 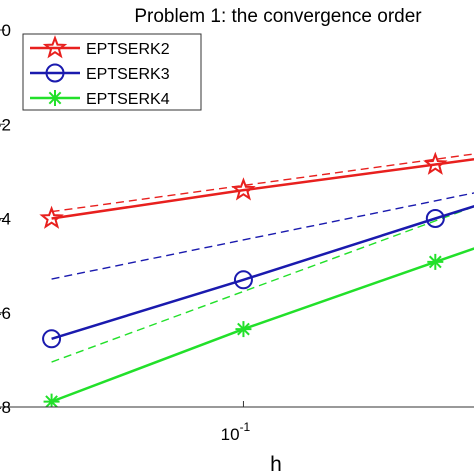 I want to click on data-point-eptserk3-1-shape, so click(x=52, y=339).